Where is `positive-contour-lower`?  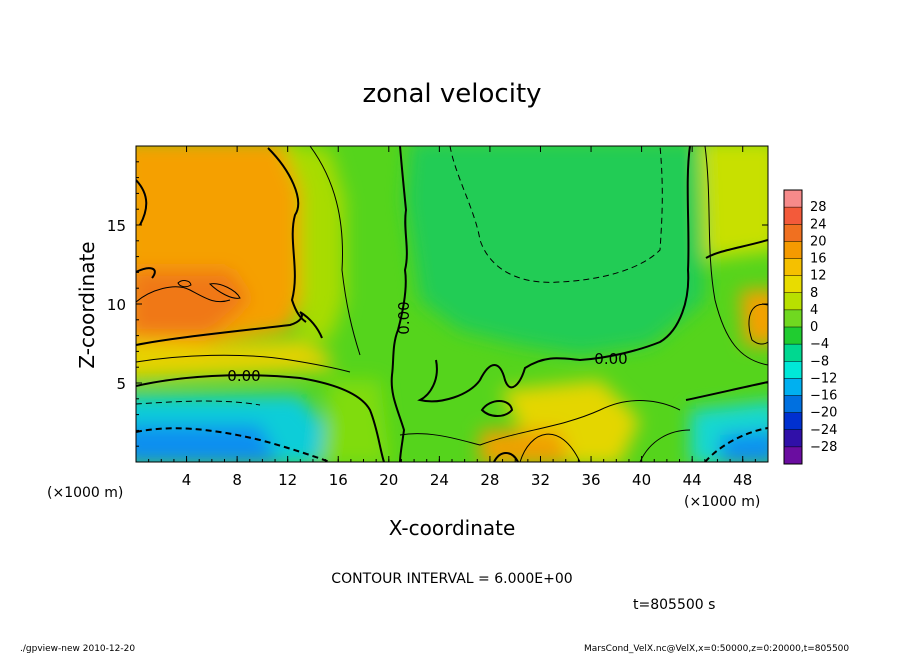
positive-contour-lower is located at coordinates (540, 431).